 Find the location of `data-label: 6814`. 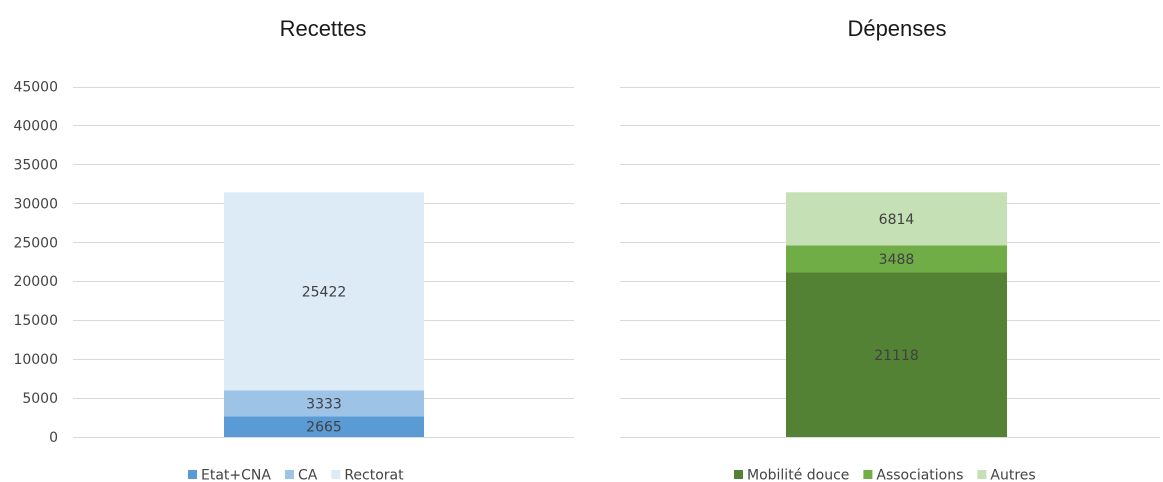

data-label: 6814 is located at coordinates (897, 220).